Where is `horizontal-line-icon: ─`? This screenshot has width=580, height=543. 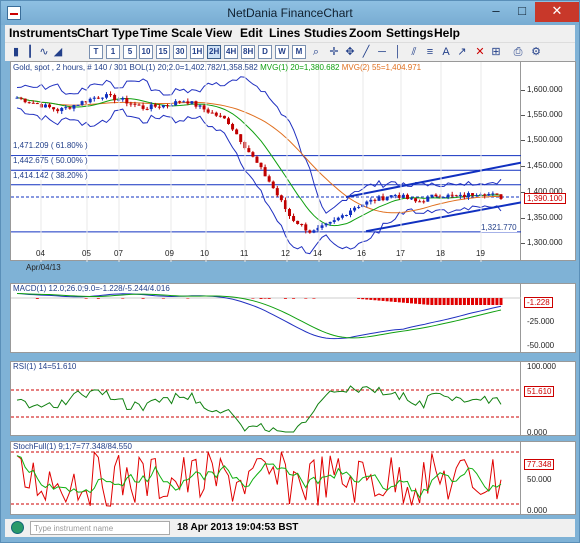
horizontal-line-icon: ─ is located at coordinates (382, 52).